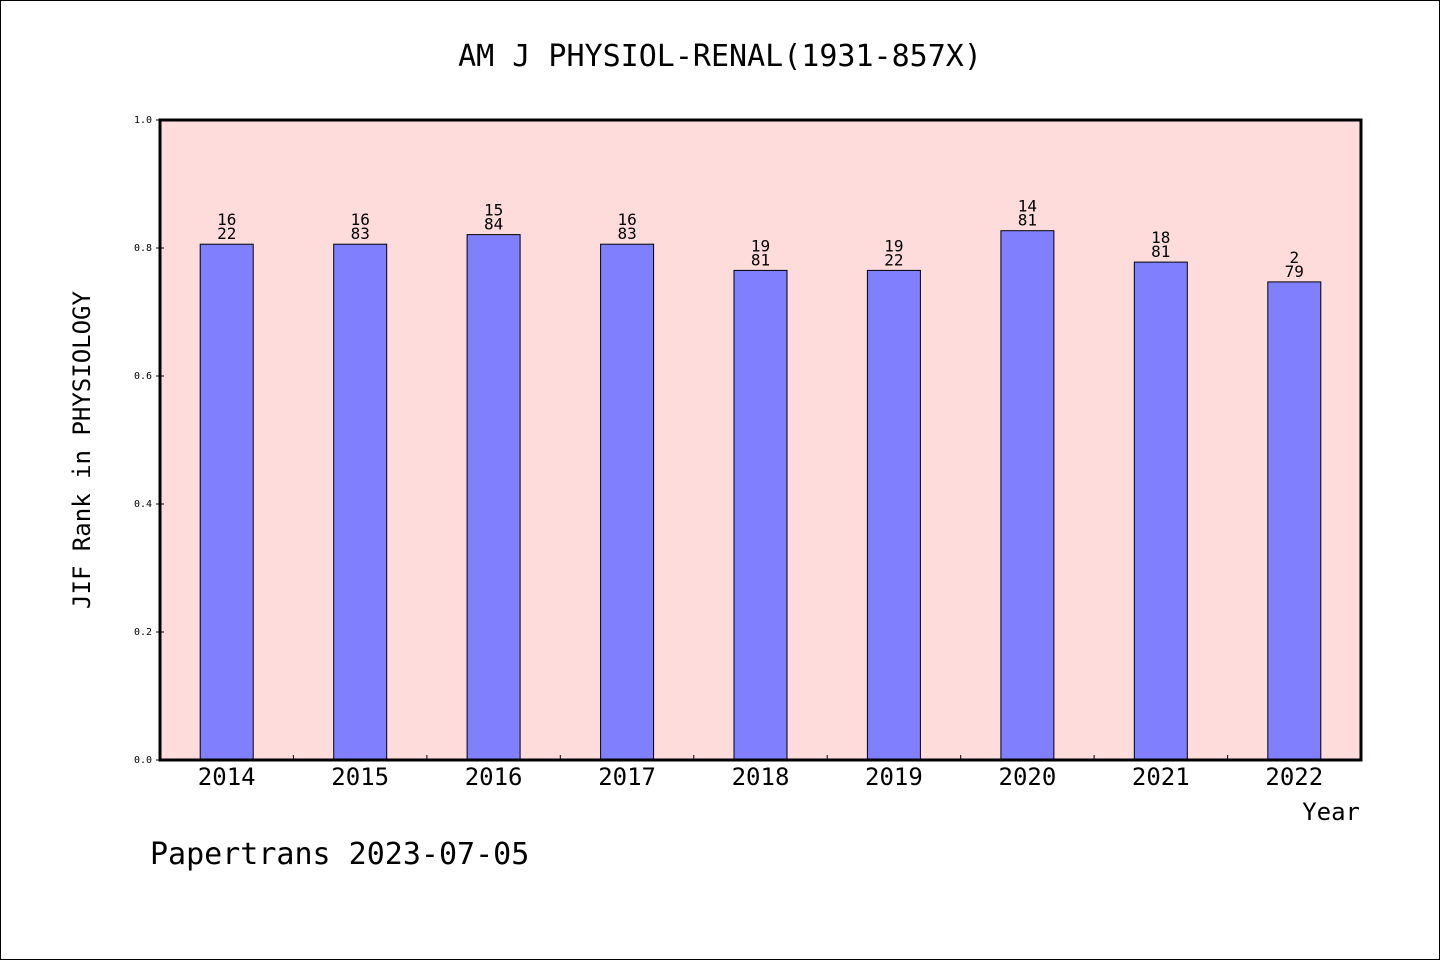 This screenshot has width=1440, height=960. What do you see at coordinates (720, 56) in the screenshot?
I see `chart-title: AM J PHYSIOL-RENAL(1931-857X)` at bounding box center [720, 56].